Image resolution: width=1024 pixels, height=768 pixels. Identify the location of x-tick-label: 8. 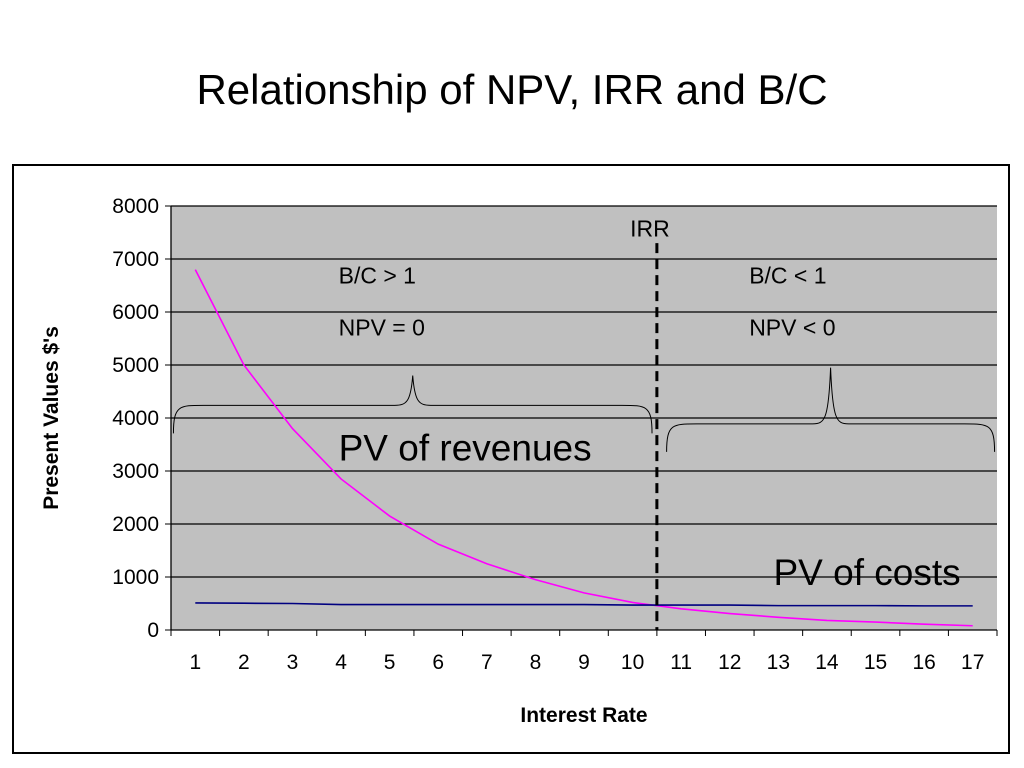
(536, 662).